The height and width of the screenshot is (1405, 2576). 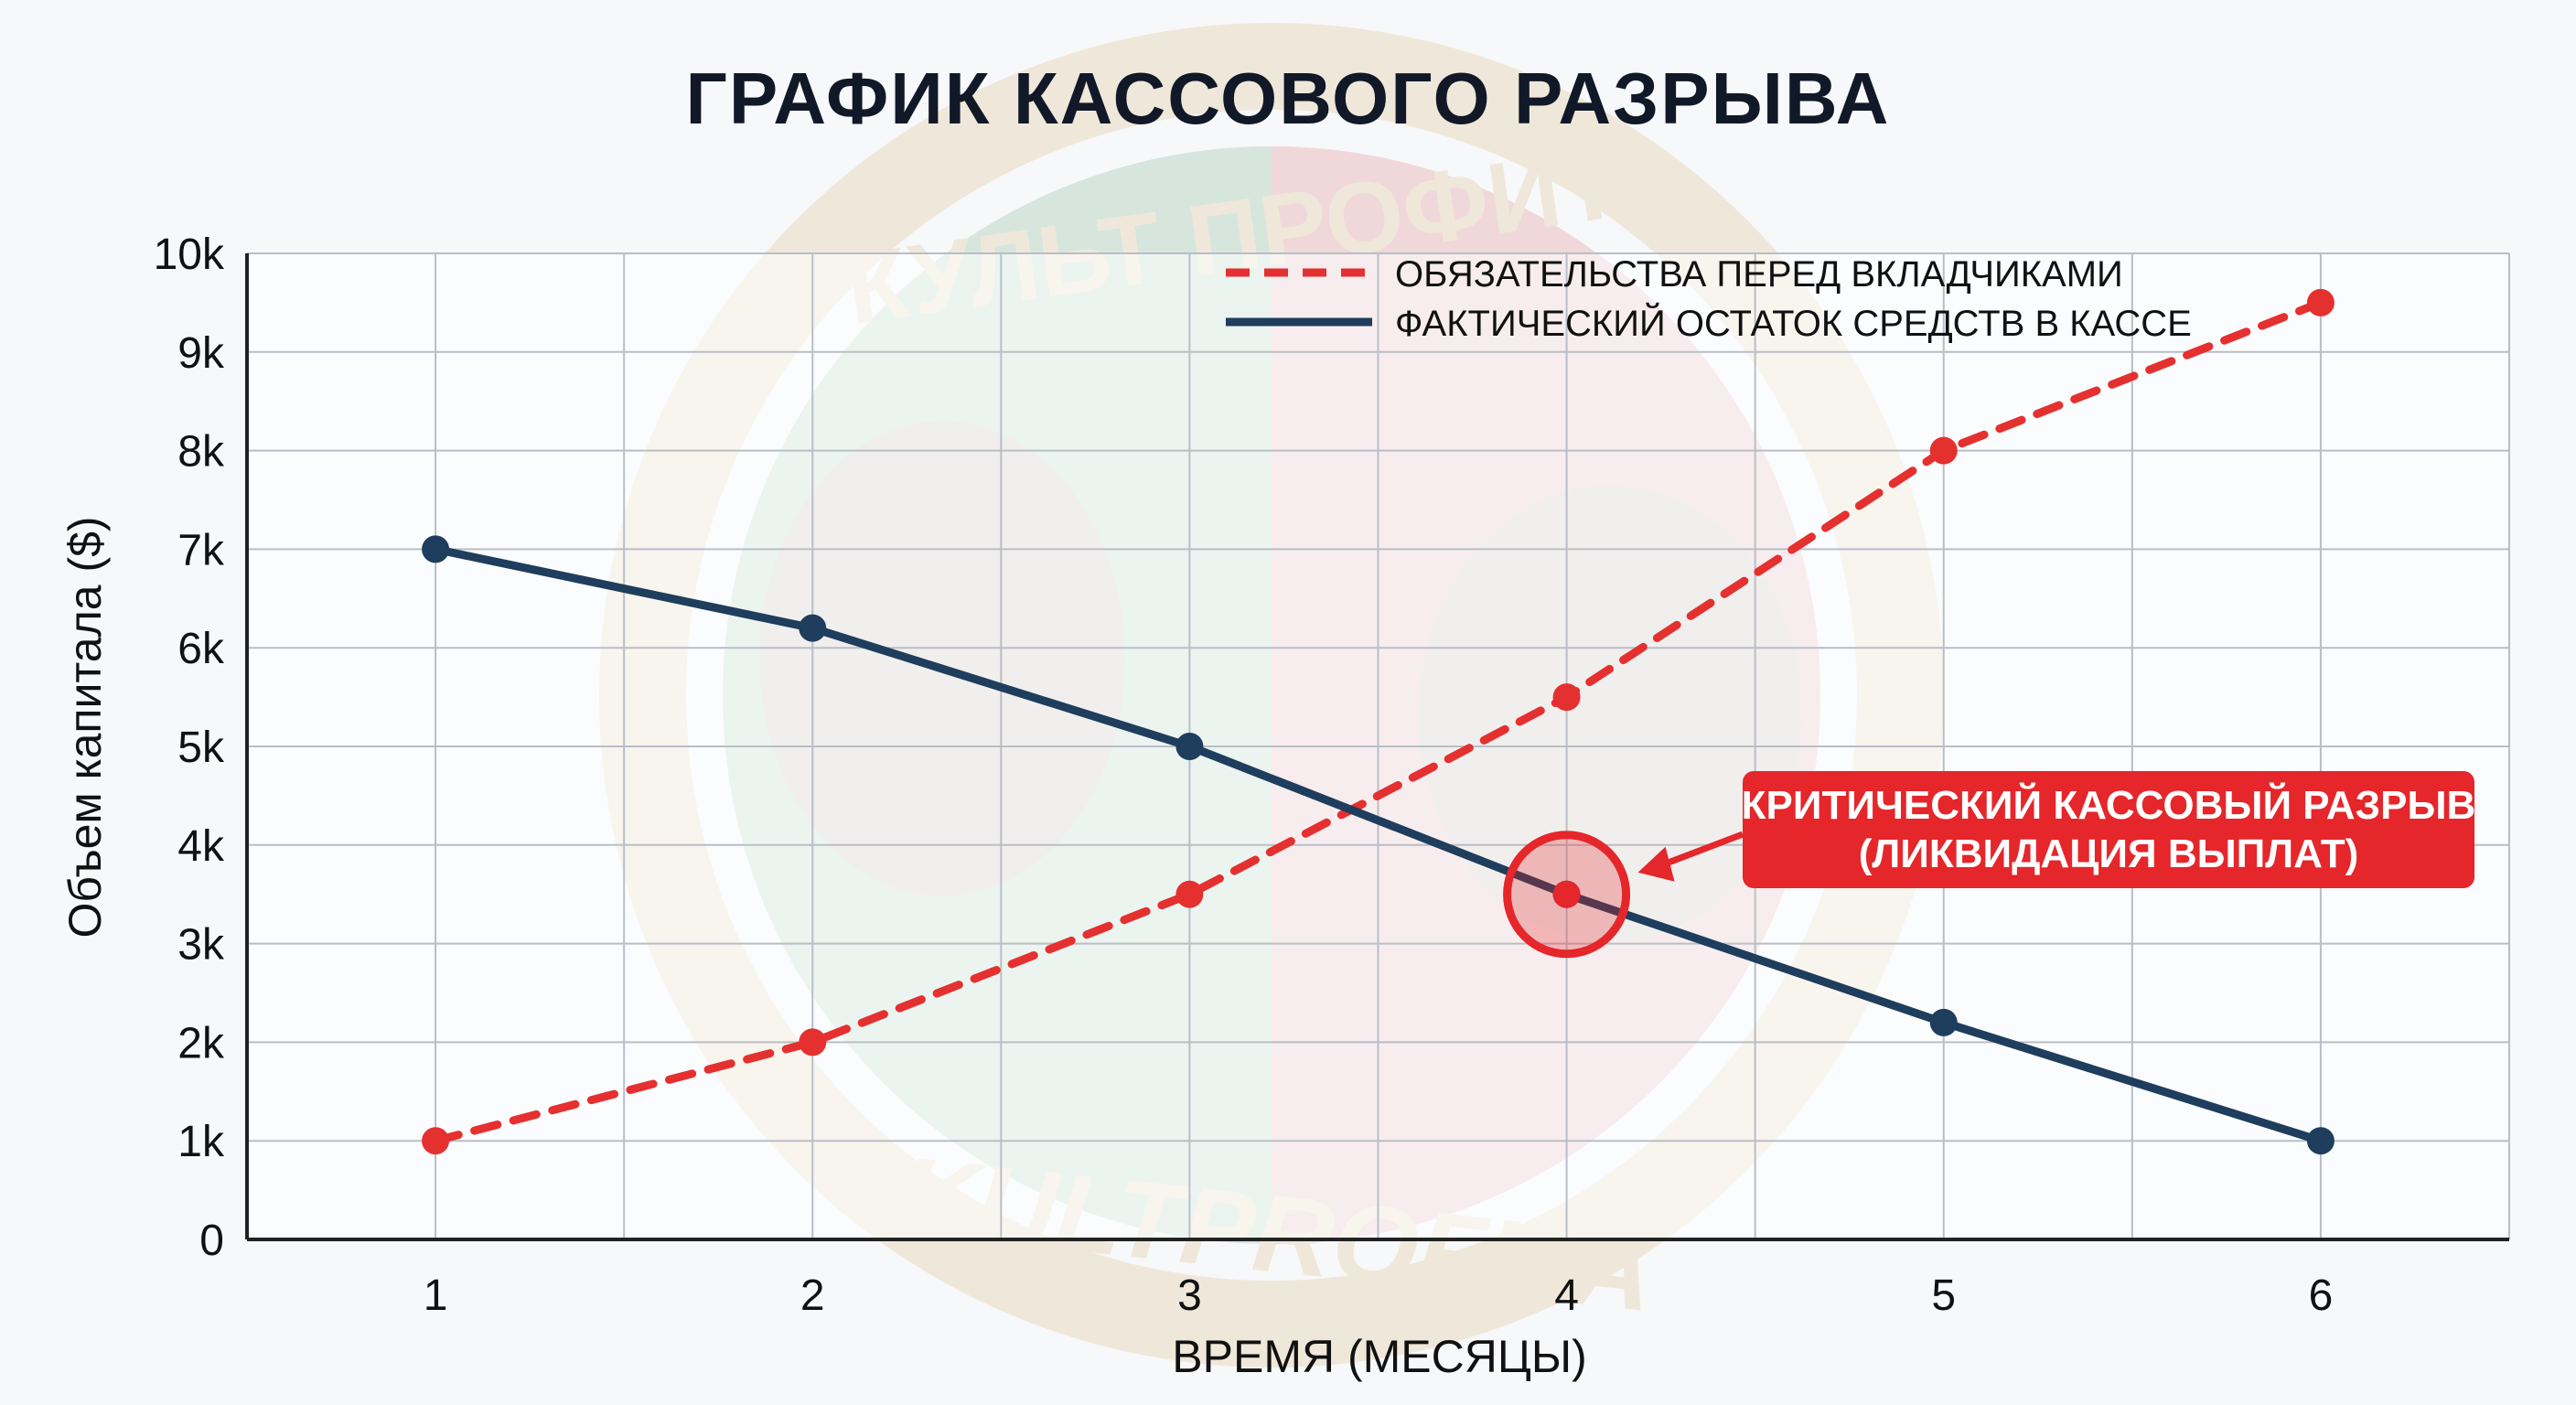 I want to click on y-tick-label: 5k, so click(x=201, y=748).